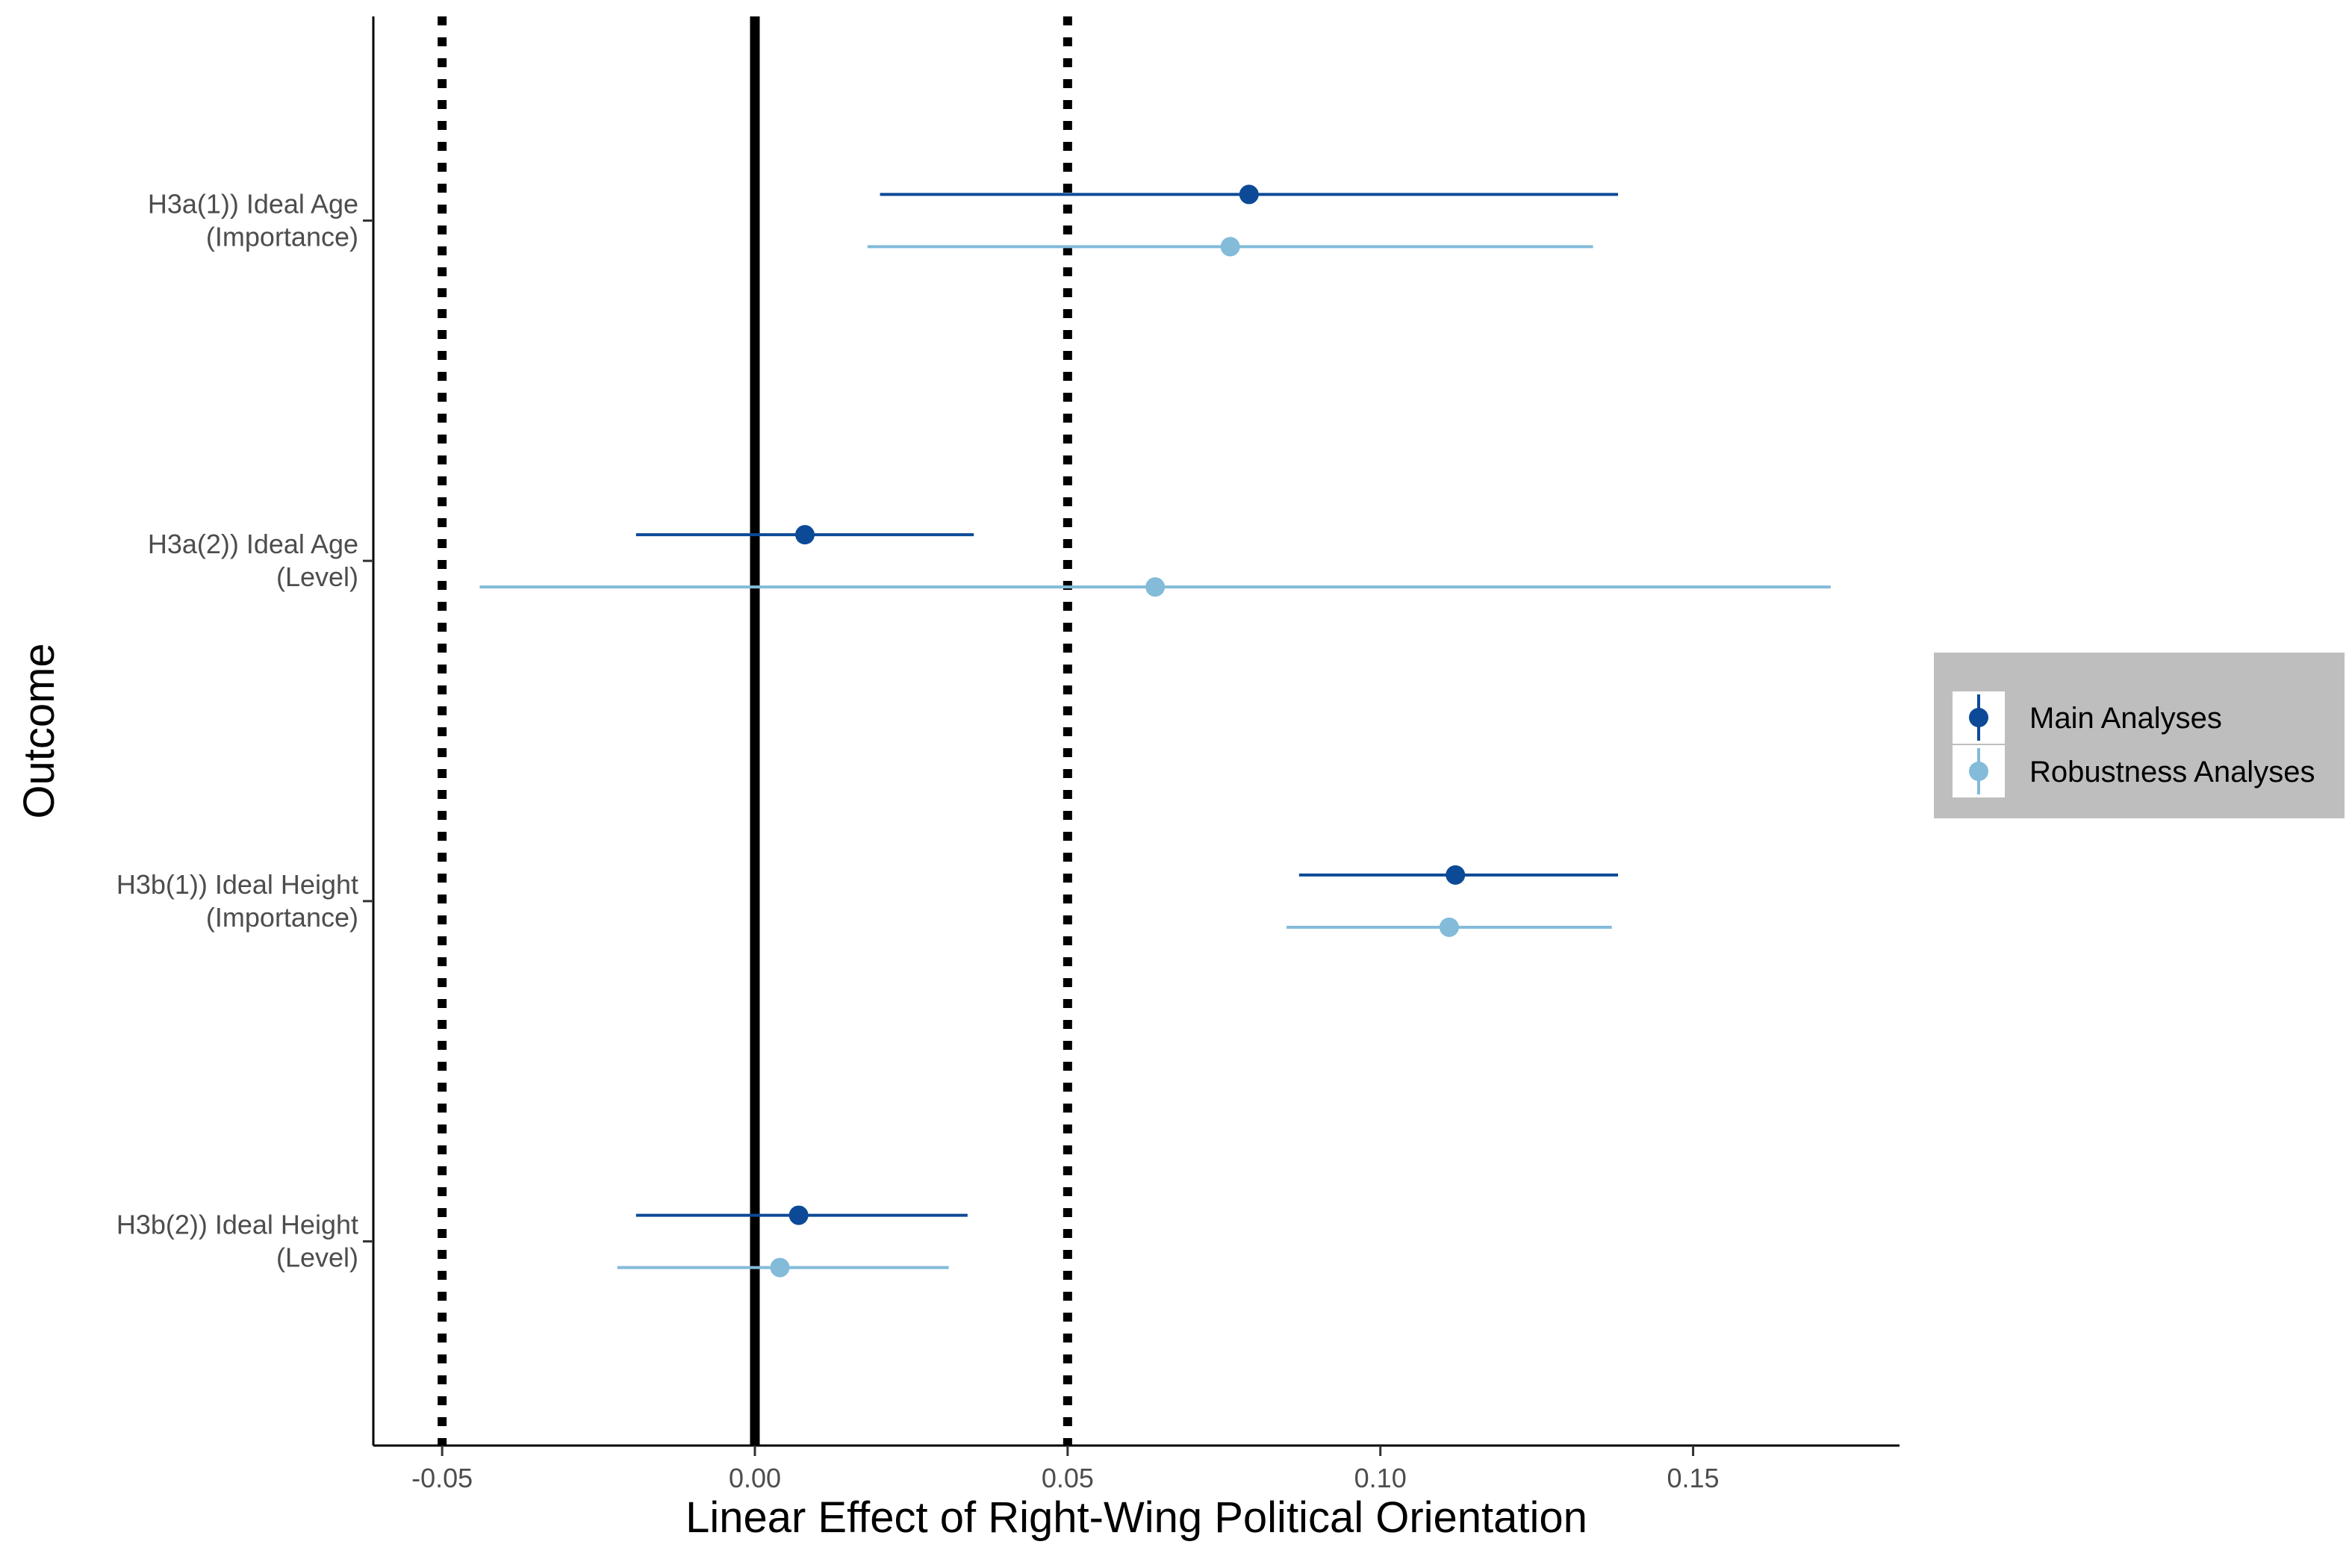  Describe the element at coordinates (237, 884) in the screenshot. I see `y-tick-label-line: H3b(1)) Ideal Height` at that location.